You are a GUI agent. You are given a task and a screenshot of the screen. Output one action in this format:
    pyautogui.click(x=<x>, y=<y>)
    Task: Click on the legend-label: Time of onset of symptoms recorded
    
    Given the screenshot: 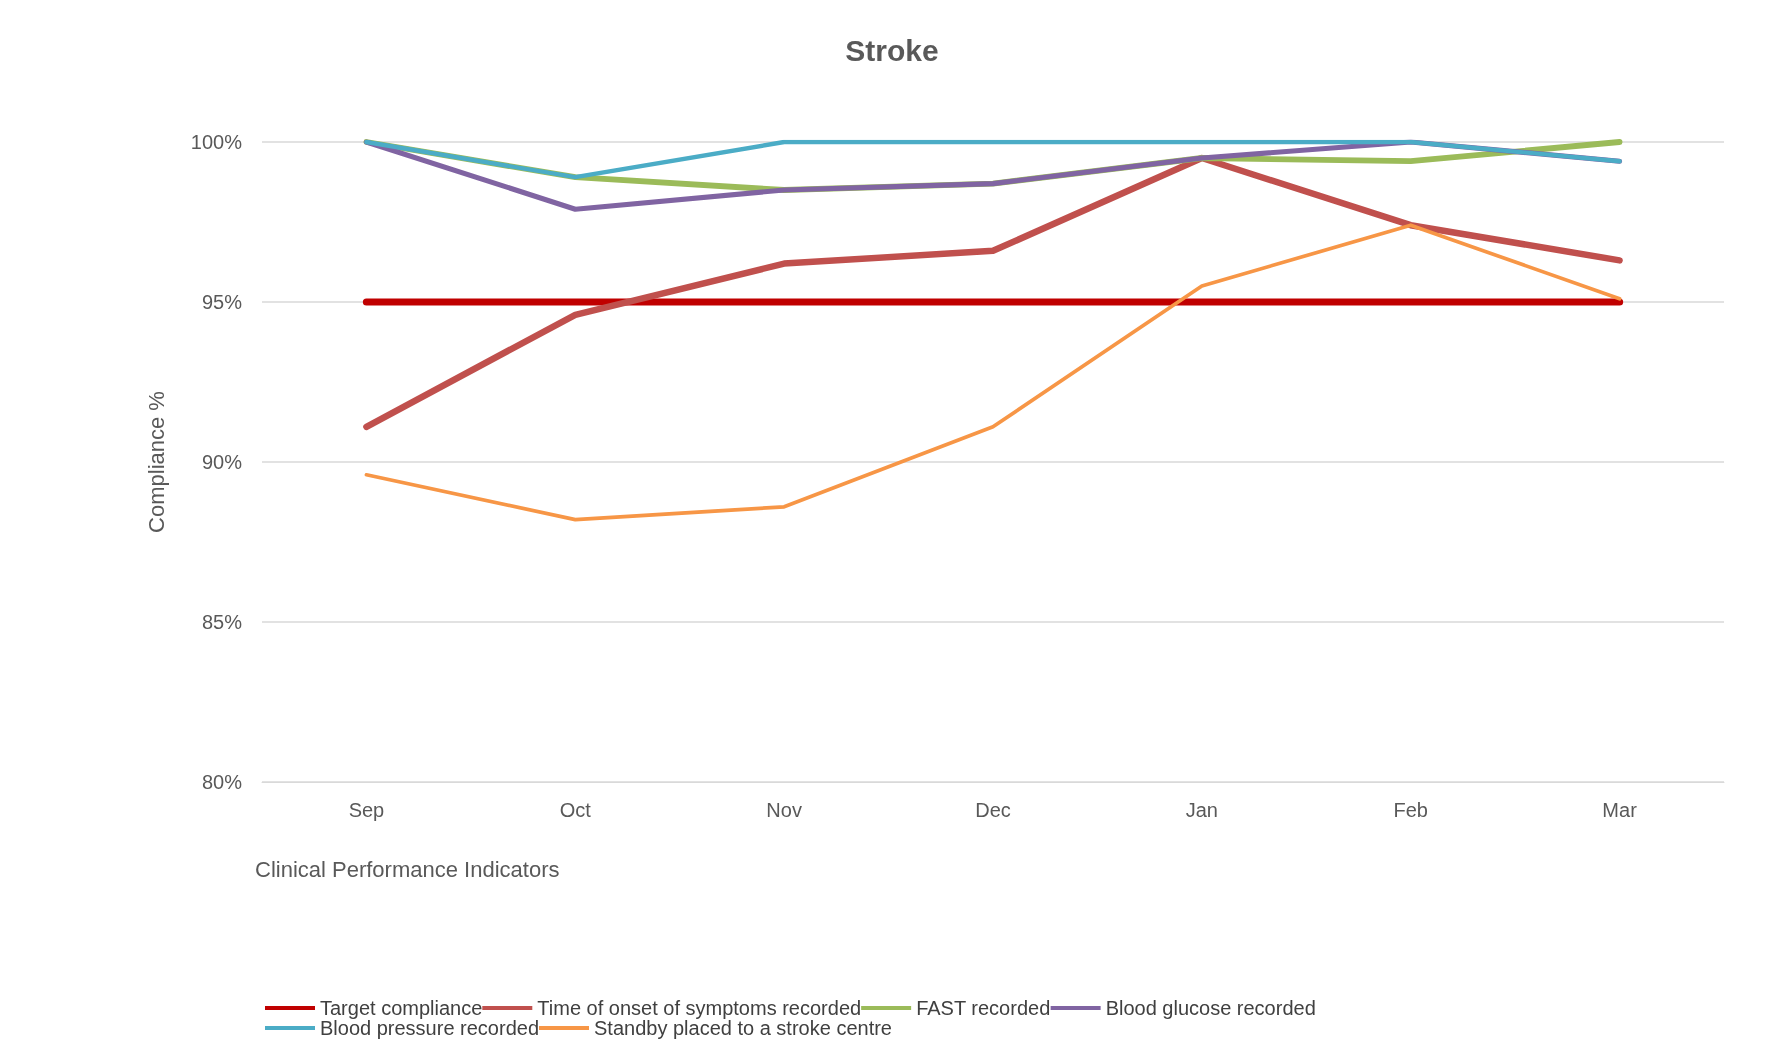 What is the action you would take?
    pyautogui.click(x=699, y=1008)
    